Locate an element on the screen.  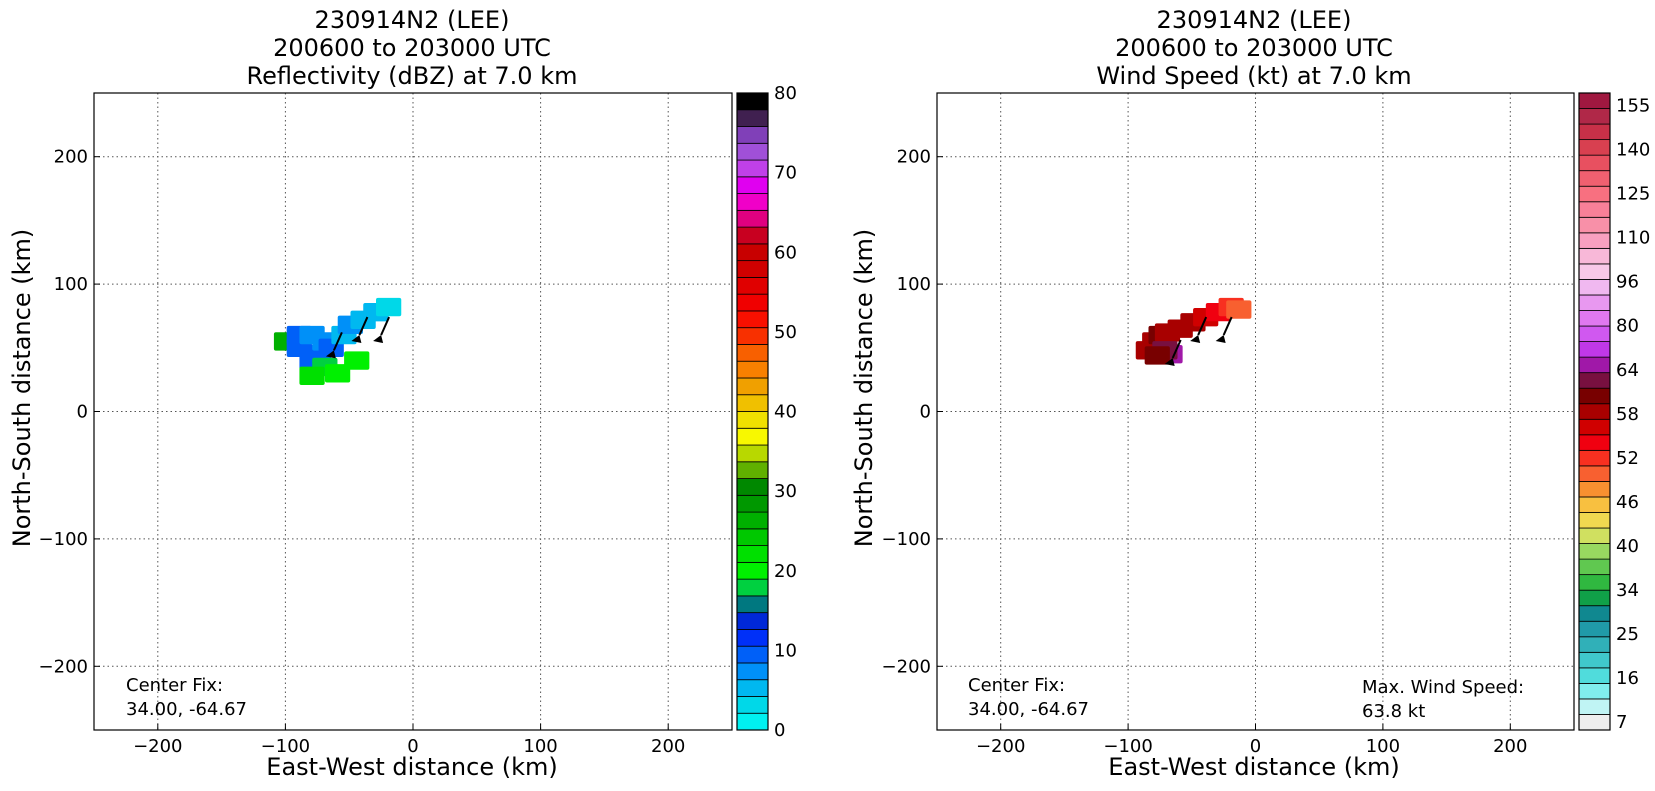
colorbar-tick-label: 0 is located at coordinates (779, 730).